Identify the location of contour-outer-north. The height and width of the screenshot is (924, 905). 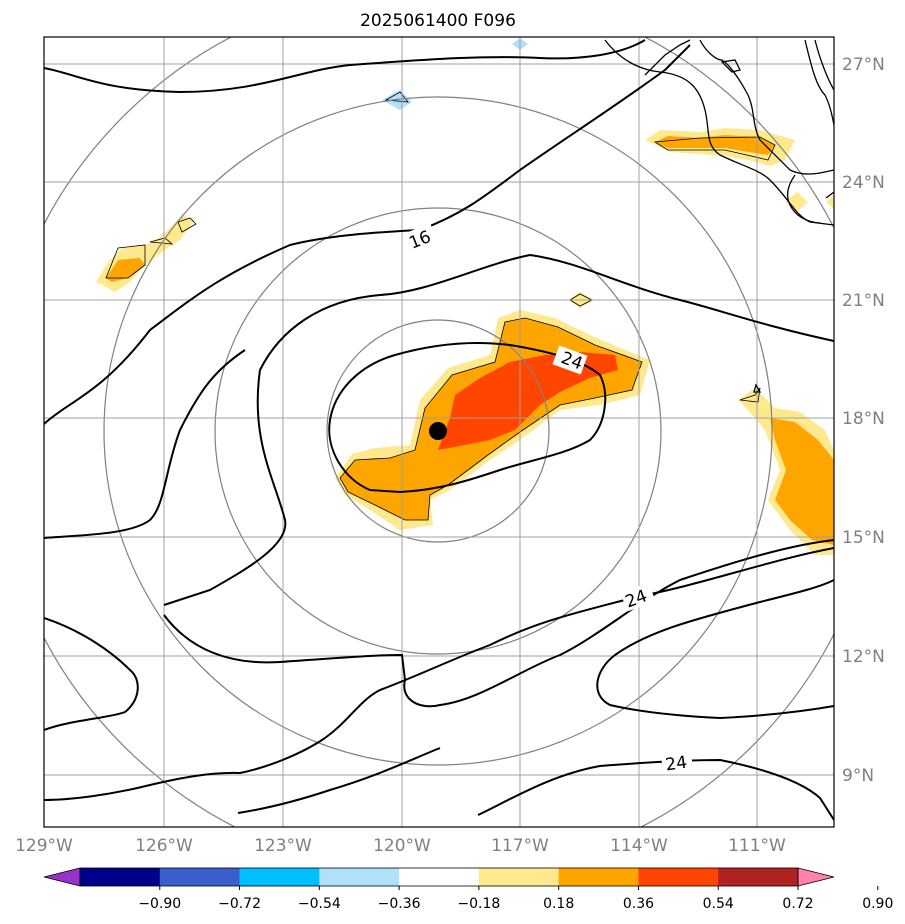
(345, 66).